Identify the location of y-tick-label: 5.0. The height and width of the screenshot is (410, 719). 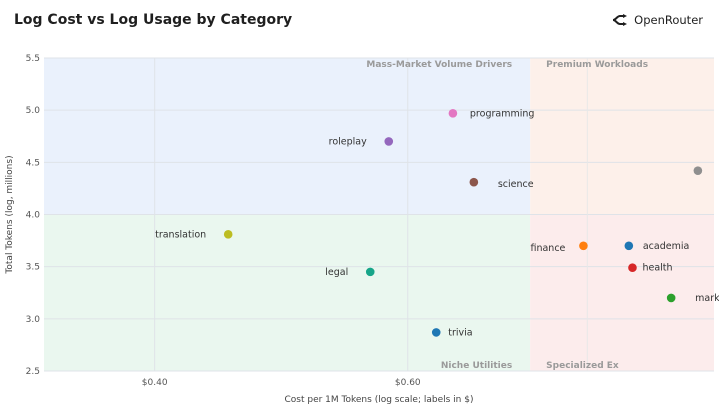
(33, 111).